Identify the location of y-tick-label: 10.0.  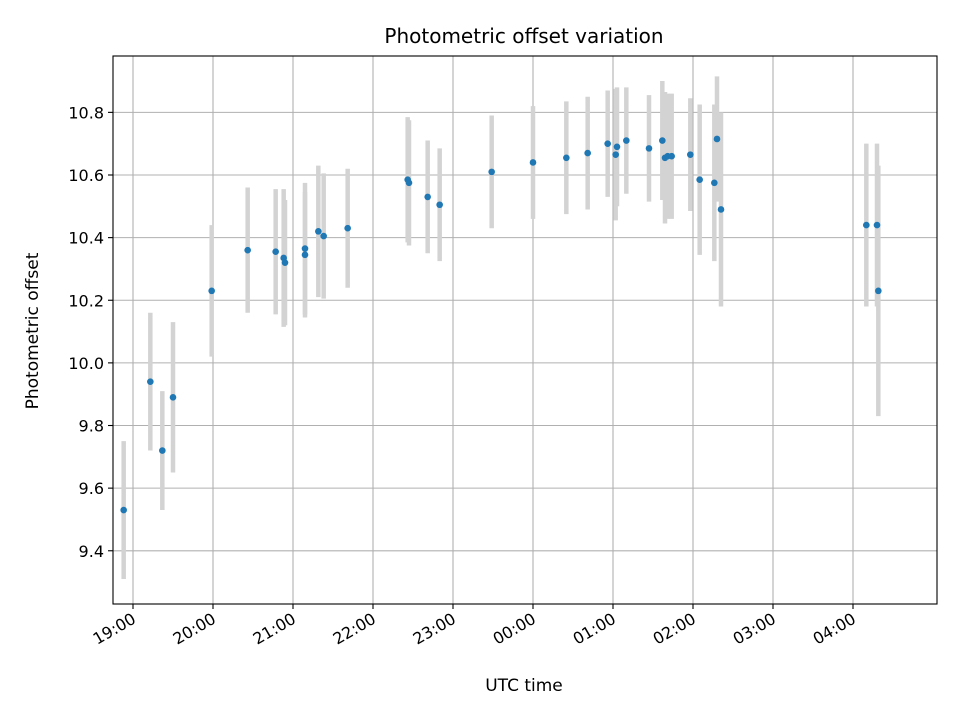
(86, 363).